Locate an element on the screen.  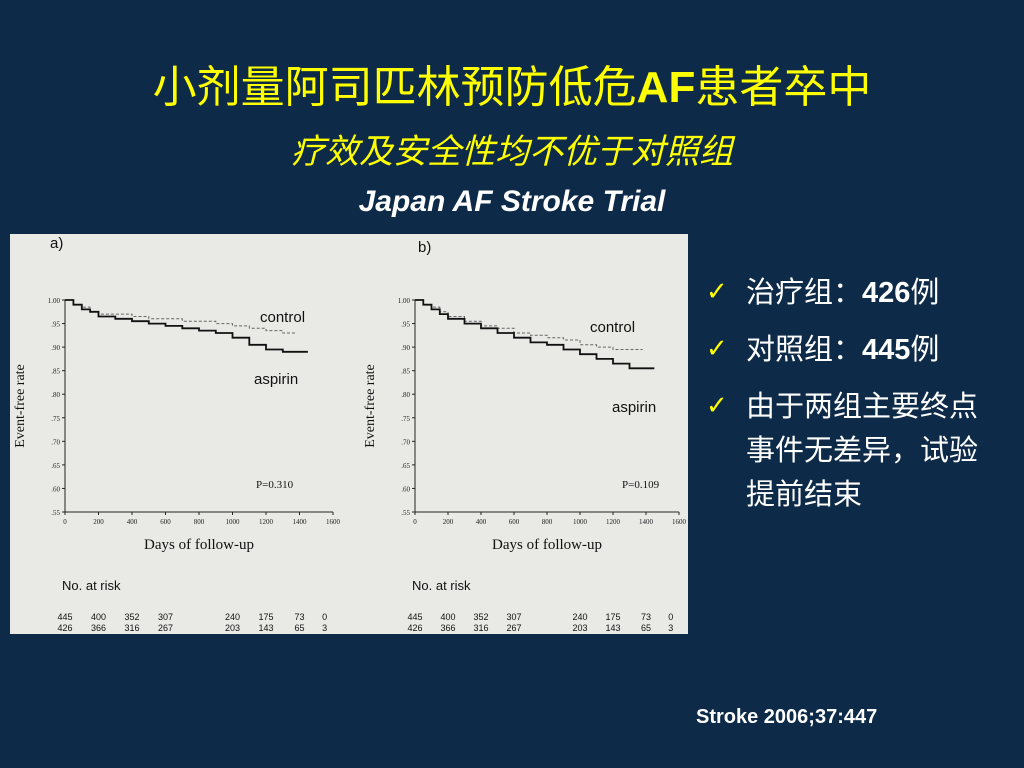
slide-title: 小剂量阿司匹林预防低危AF患者卒中 is located at coordinates (512, 88).